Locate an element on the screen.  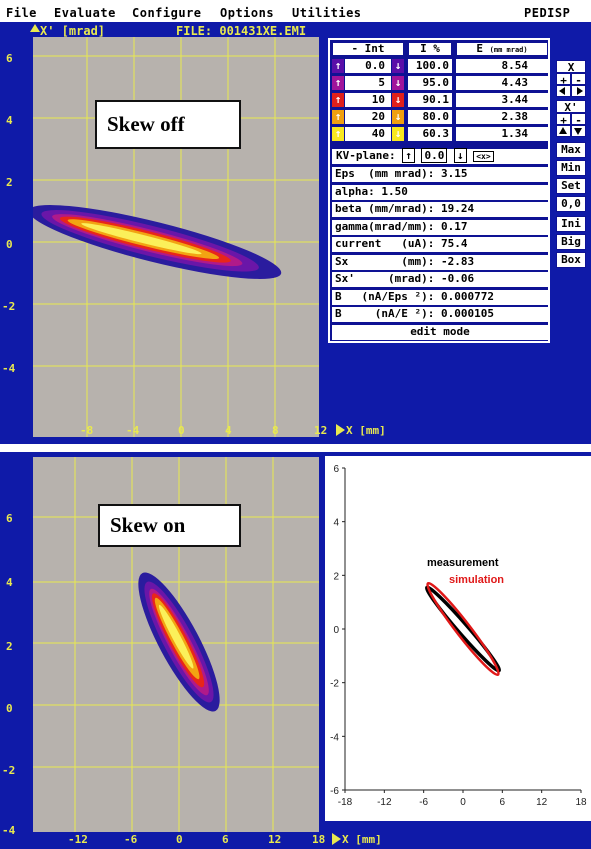
chart-y-tick-label: 2 is located at coordinates (336, 576).